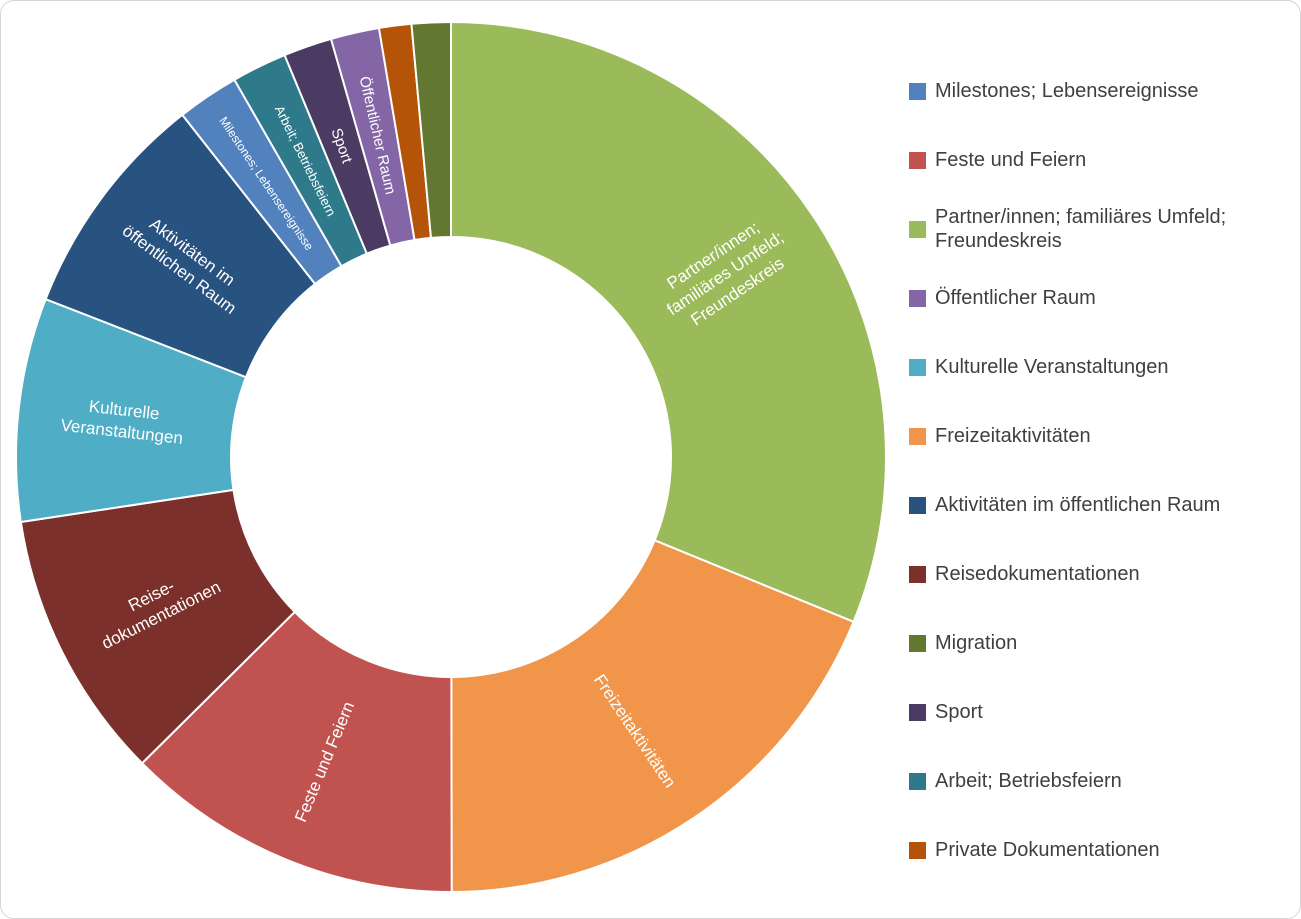 This screenshot has width=1301, height=919. What do you see at coordinates (1011, 159) in the screenshot?
I see `legend-label: Feste und Feiern` at bounding box center [1011, 159].